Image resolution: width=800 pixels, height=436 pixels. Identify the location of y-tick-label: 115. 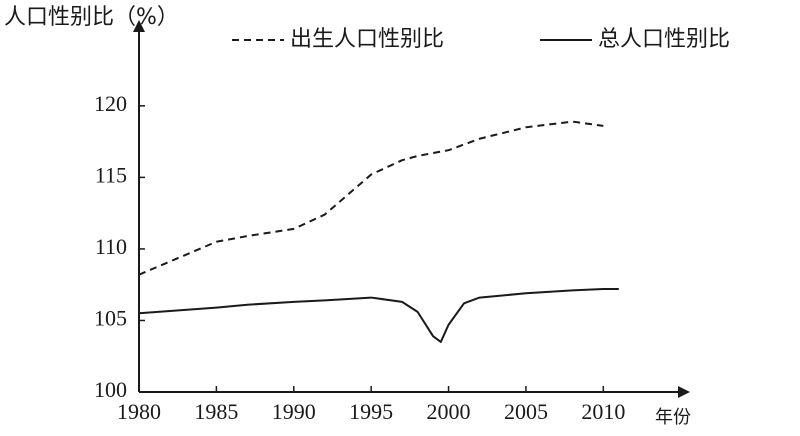
(111, 174).